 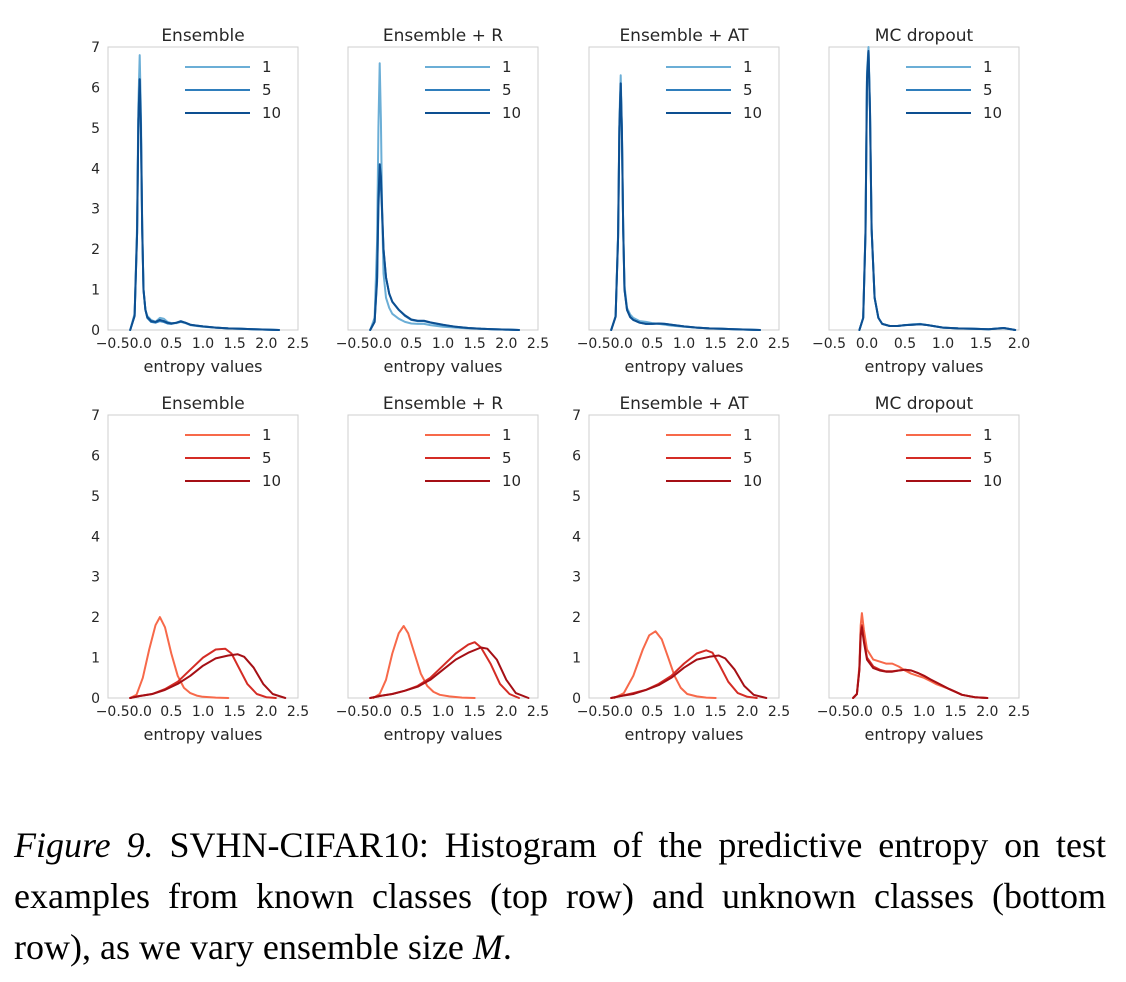 I want to click on subplot-title: Ensemble + AT, so click(x=684, y=404).